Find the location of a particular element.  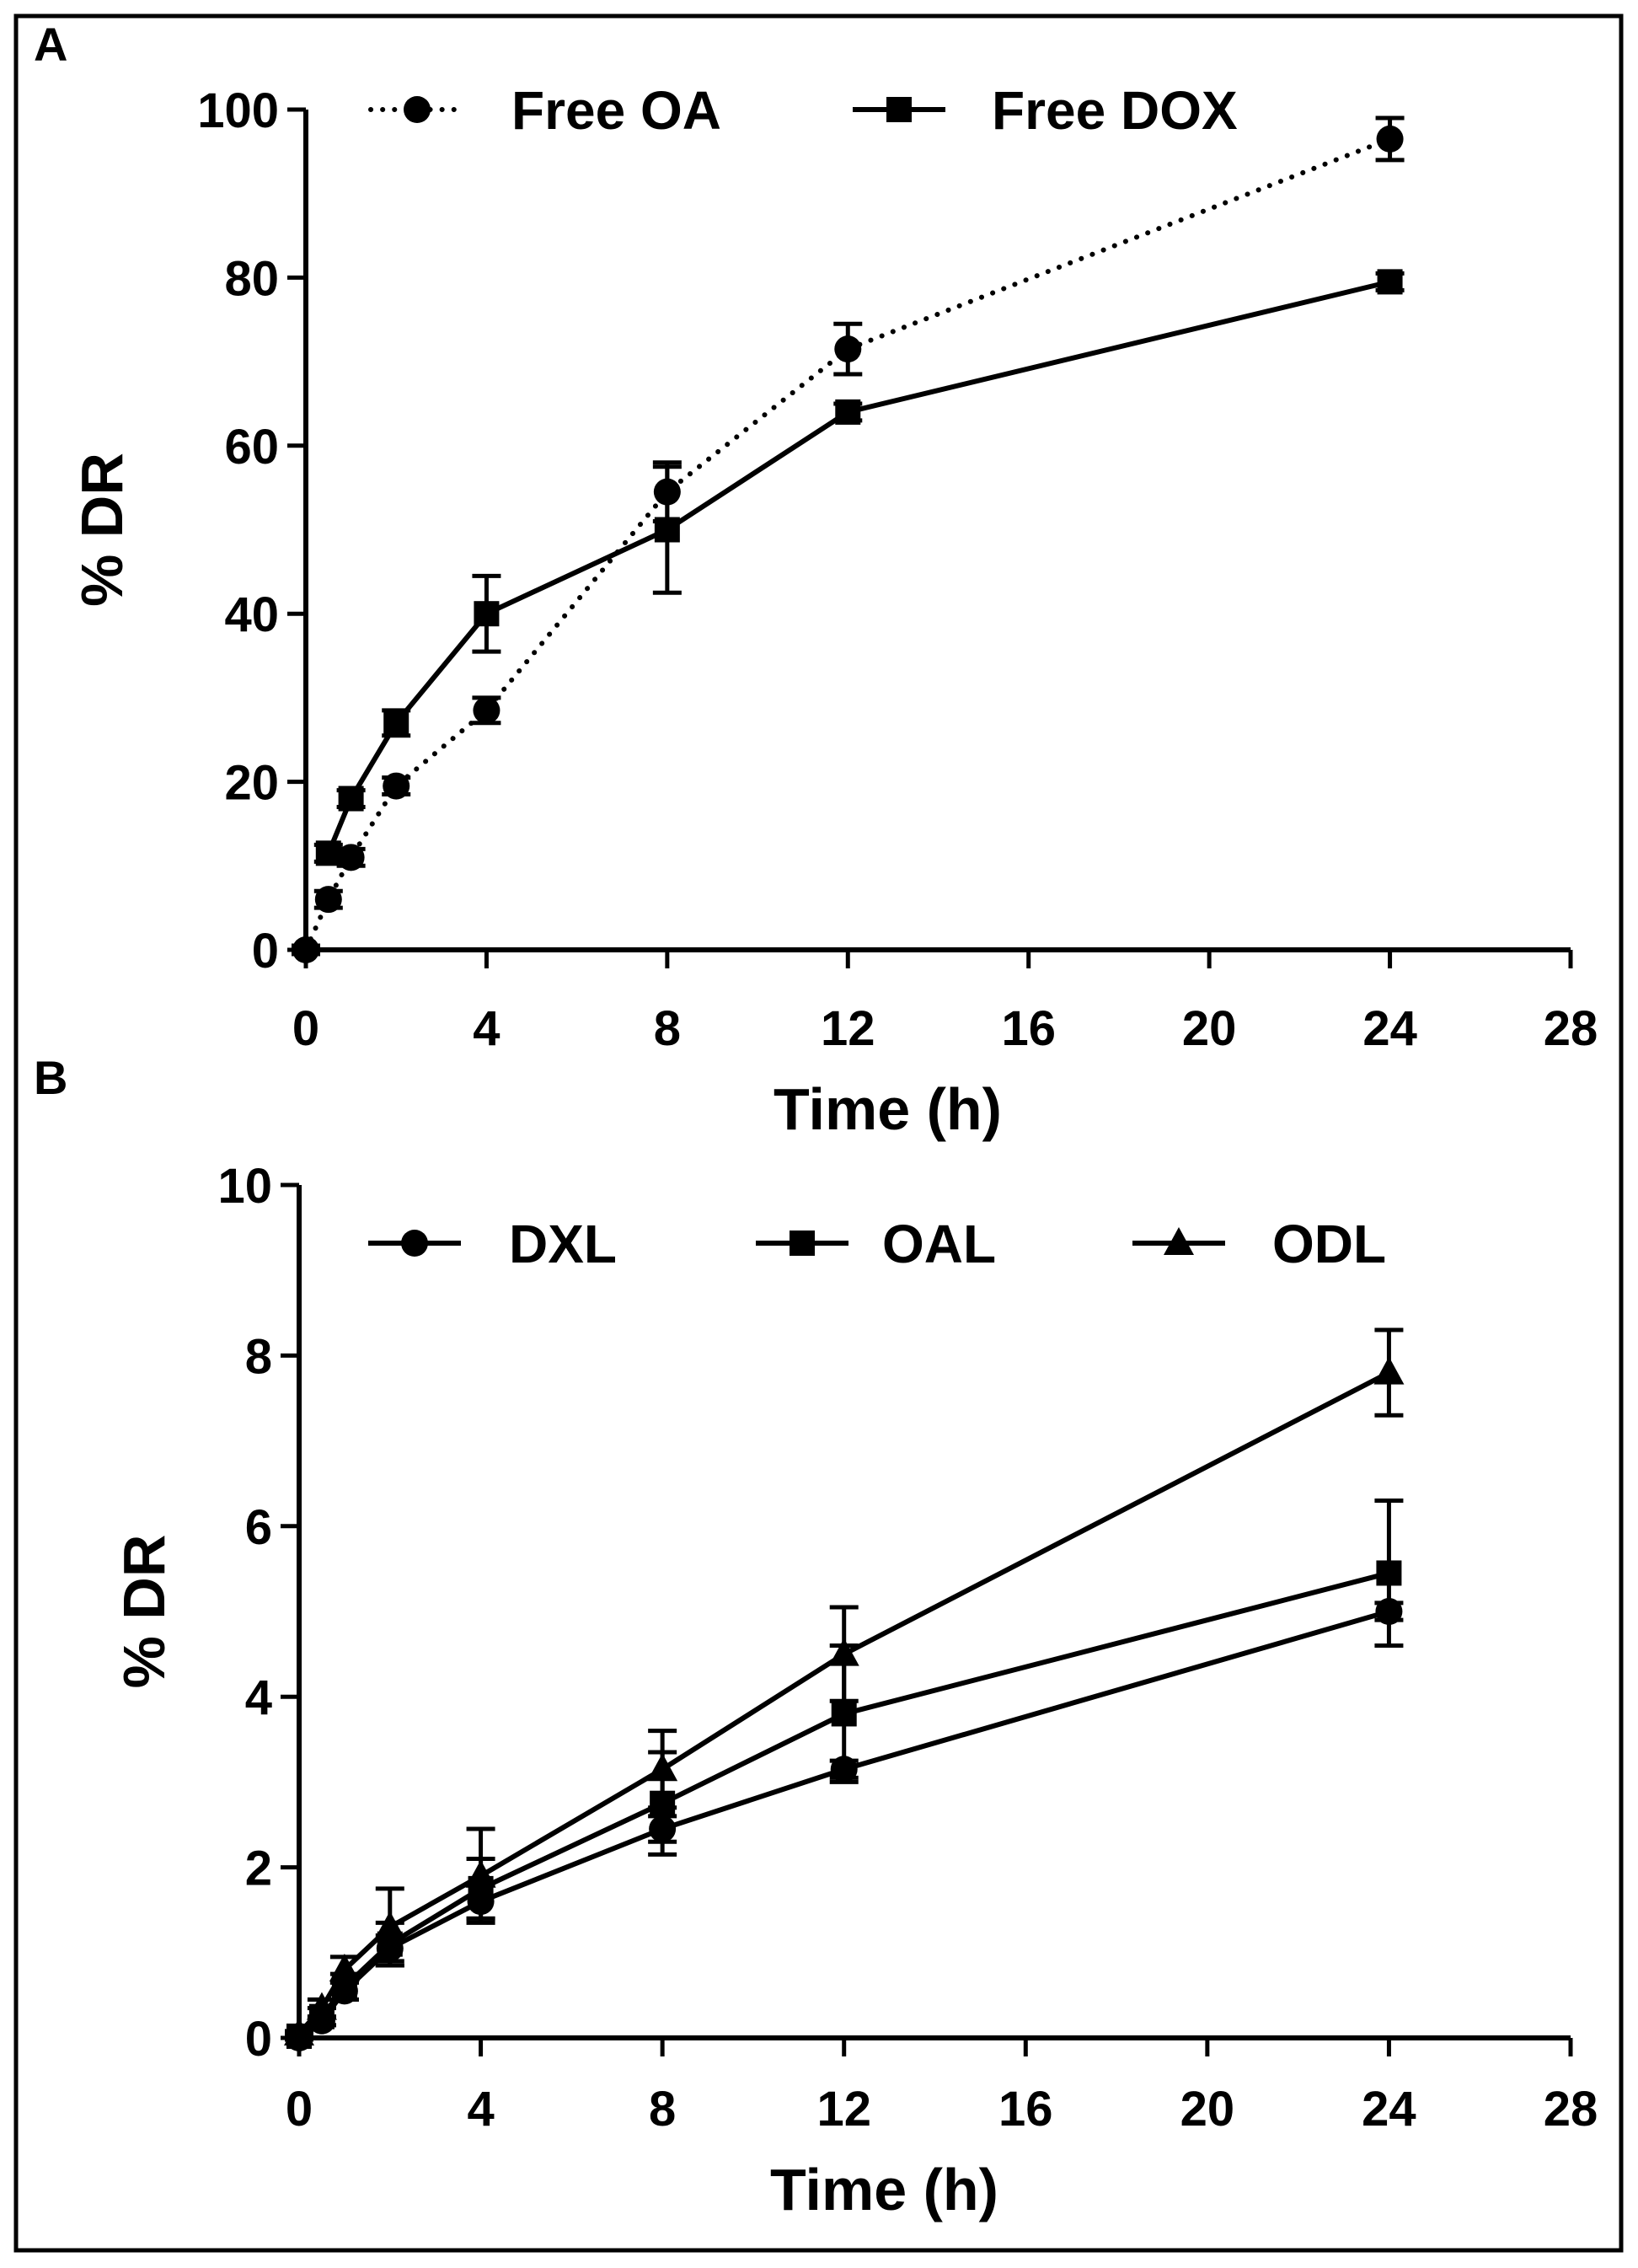

y-tick-label: 40 is located at coordinates (251, 614).